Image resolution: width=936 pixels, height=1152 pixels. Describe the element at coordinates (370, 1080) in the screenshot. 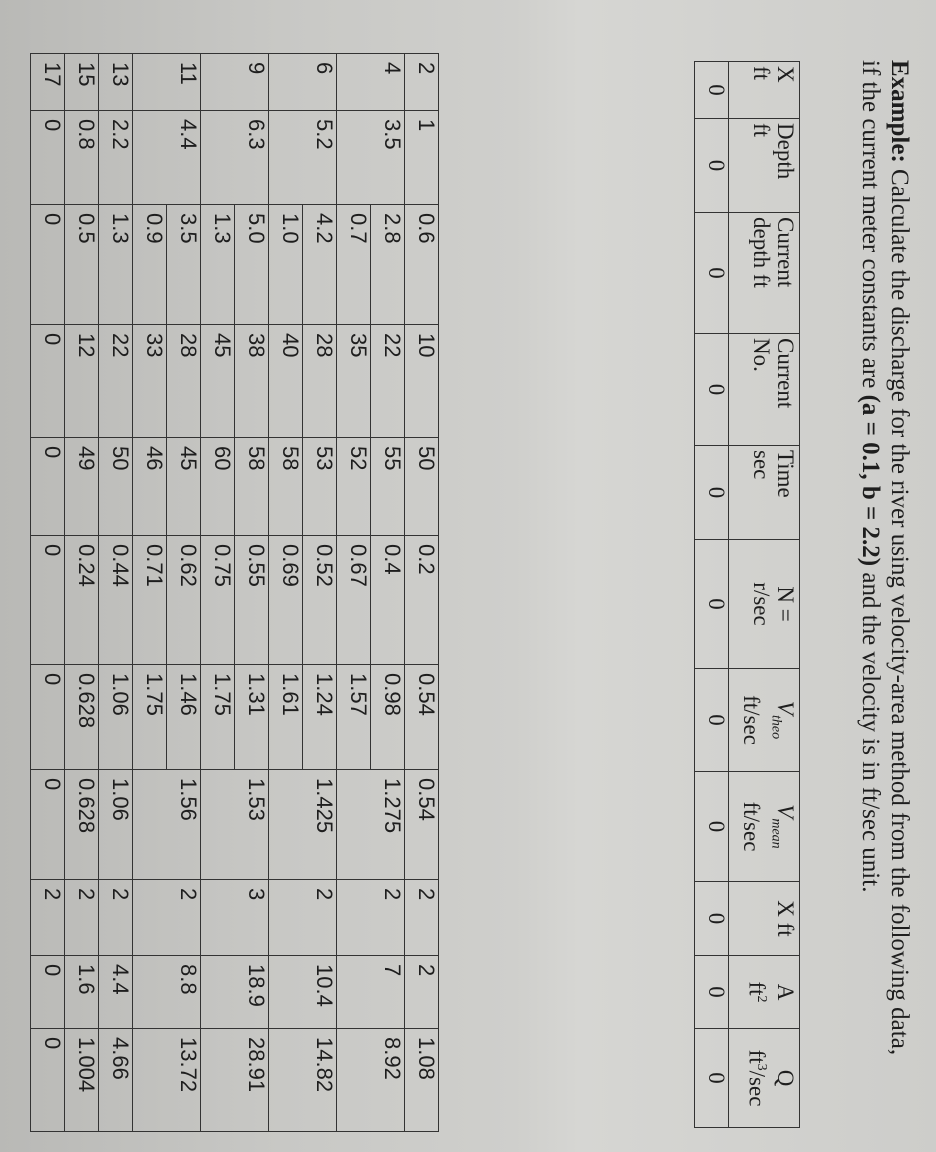

I see `table-cell: 8.92` at that location.